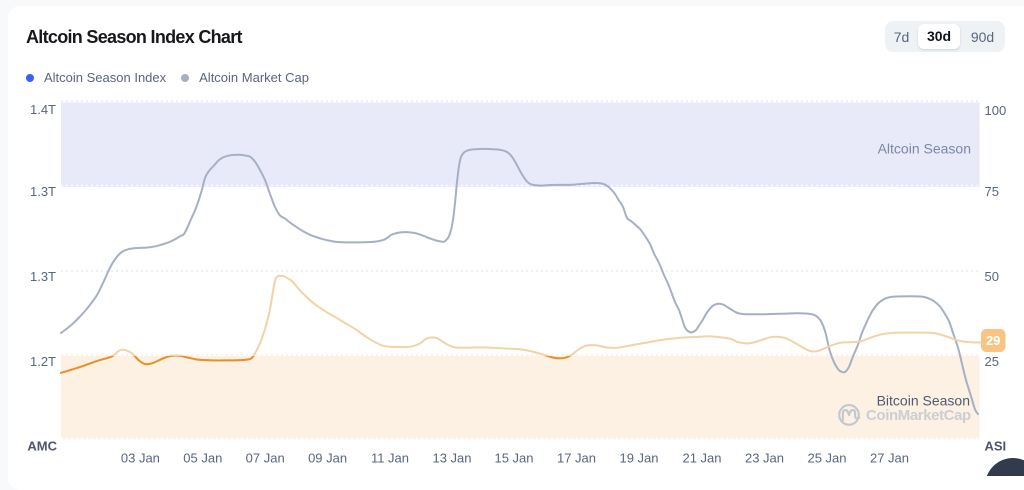 This screenshot has height=490, width=1024. Describe the element at coordinates (451, 458) in the screenshot. I see `svg-text: 13 Jan` at that location.